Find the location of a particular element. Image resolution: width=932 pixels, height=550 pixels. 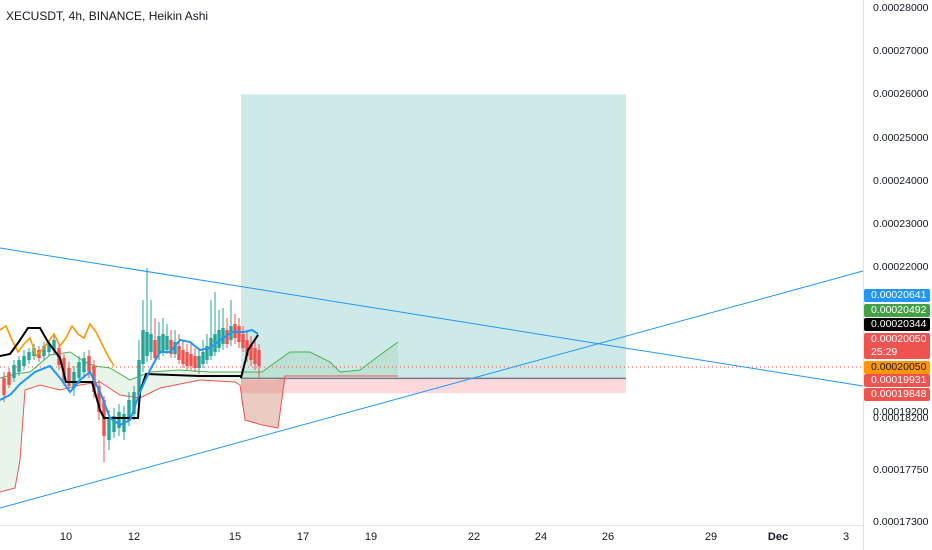

price-axis is located at coordinates (897, 275).